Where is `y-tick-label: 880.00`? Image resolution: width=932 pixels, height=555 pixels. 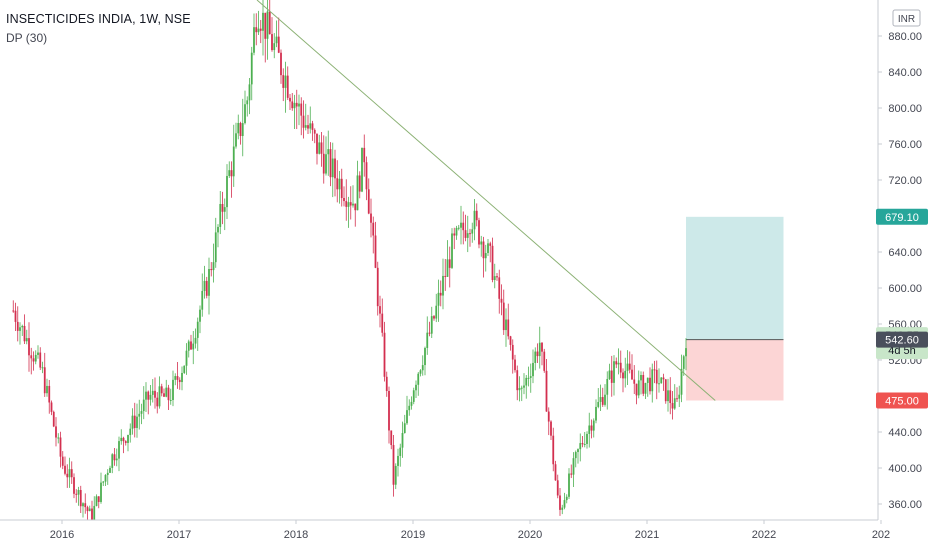
y-tick-label: 880.00 is located at coordinates (905, 37).